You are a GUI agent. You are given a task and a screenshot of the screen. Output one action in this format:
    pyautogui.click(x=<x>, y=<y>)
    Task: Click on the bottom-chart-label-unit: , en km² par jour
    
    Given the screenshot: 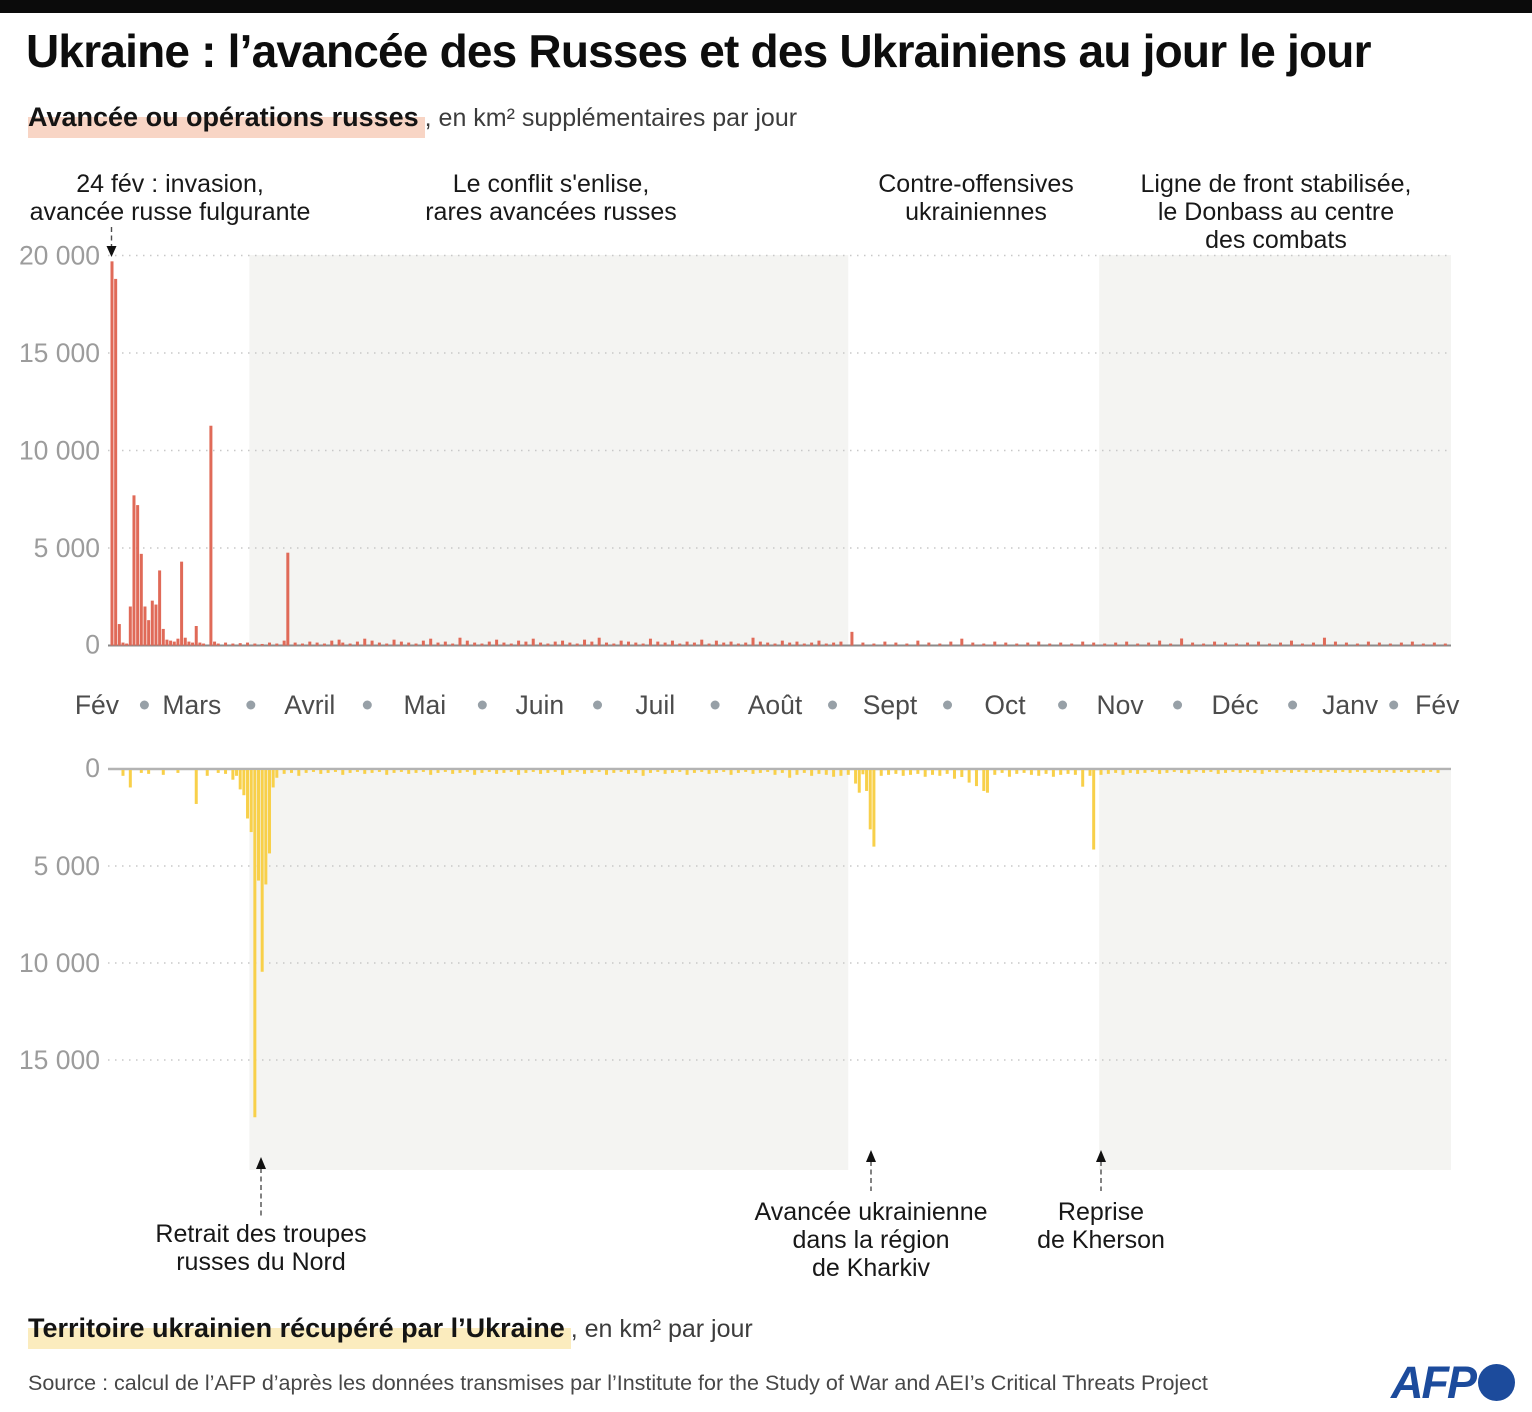 What is the action you would take?
    pyautogui.click(x=661, y=1329)
    